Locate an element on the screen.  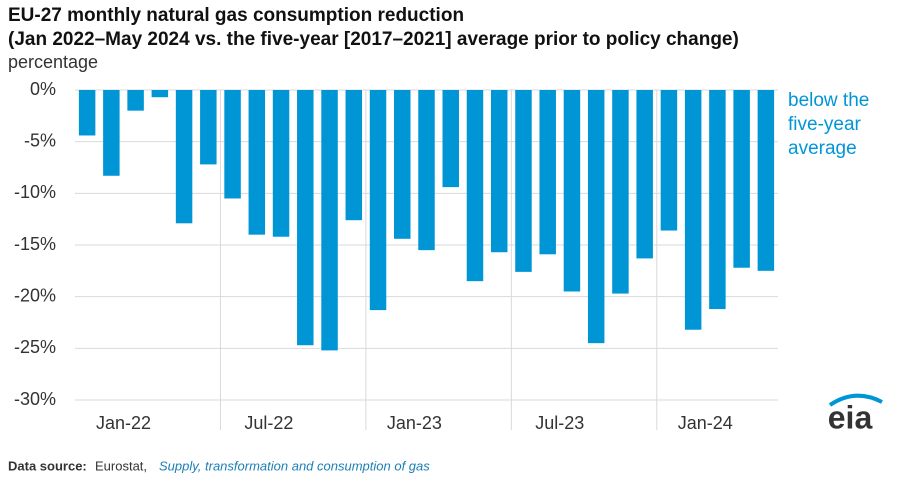
x-tick-label: Jul-23 is located at coordinates (559, 423).